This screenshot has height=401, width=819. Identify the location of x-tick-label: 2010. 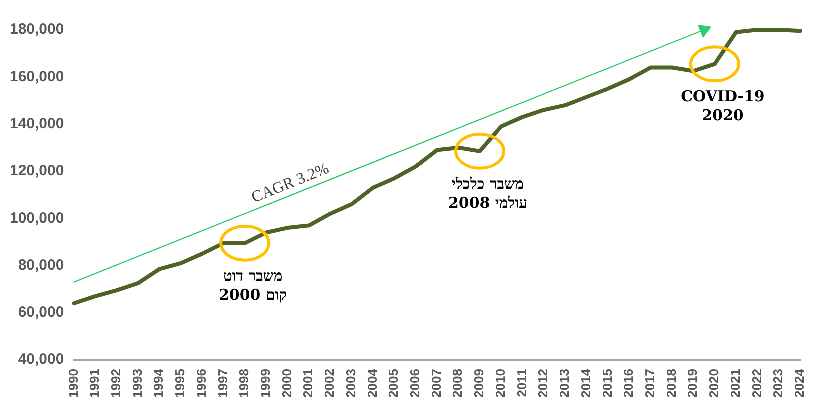
(500, 383).